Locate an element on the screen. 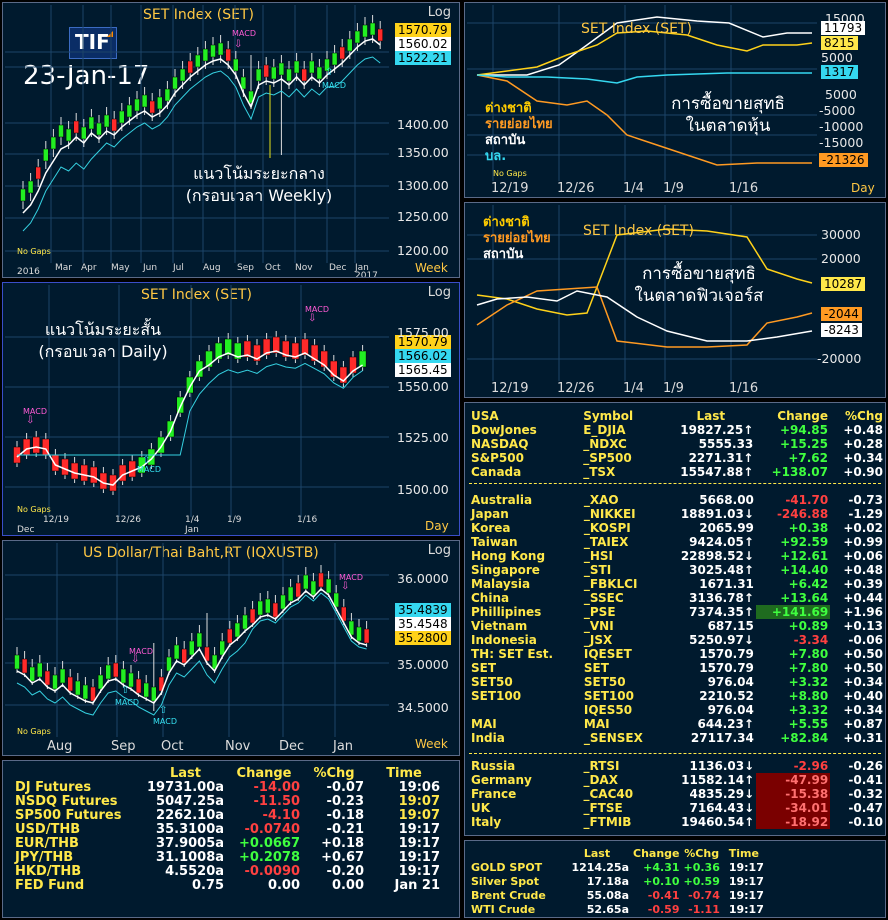  quote-row: JPY/THB 31.1008a +0.2078 +0.67 19:17 is located at coordinates (228, 857).